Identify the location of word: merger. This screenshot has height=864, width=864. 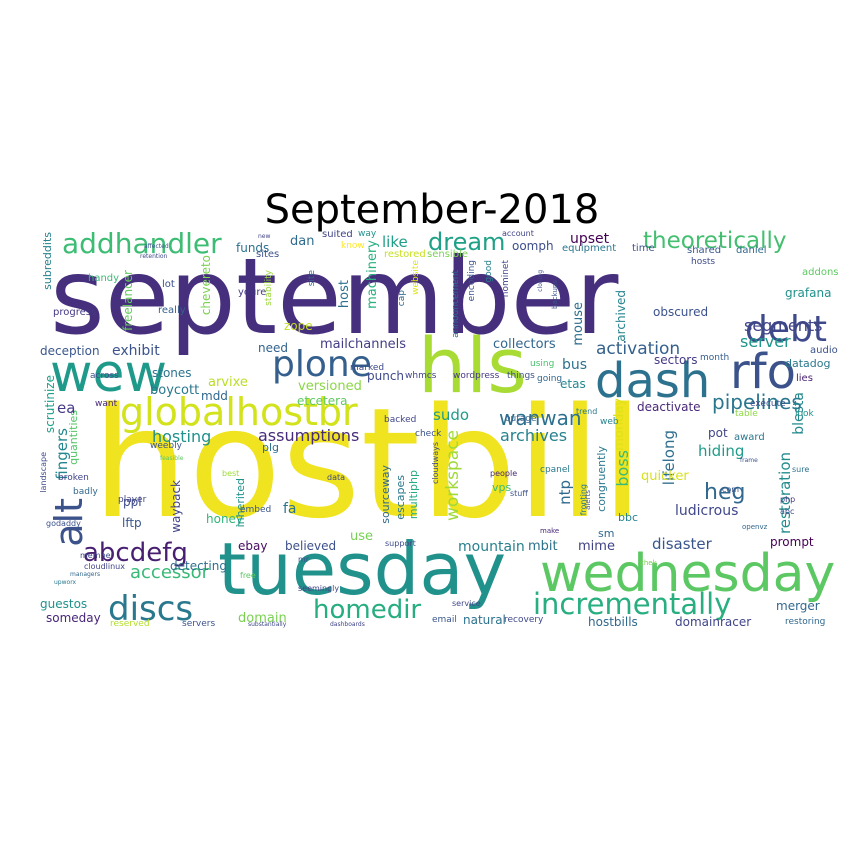
(798, 606).